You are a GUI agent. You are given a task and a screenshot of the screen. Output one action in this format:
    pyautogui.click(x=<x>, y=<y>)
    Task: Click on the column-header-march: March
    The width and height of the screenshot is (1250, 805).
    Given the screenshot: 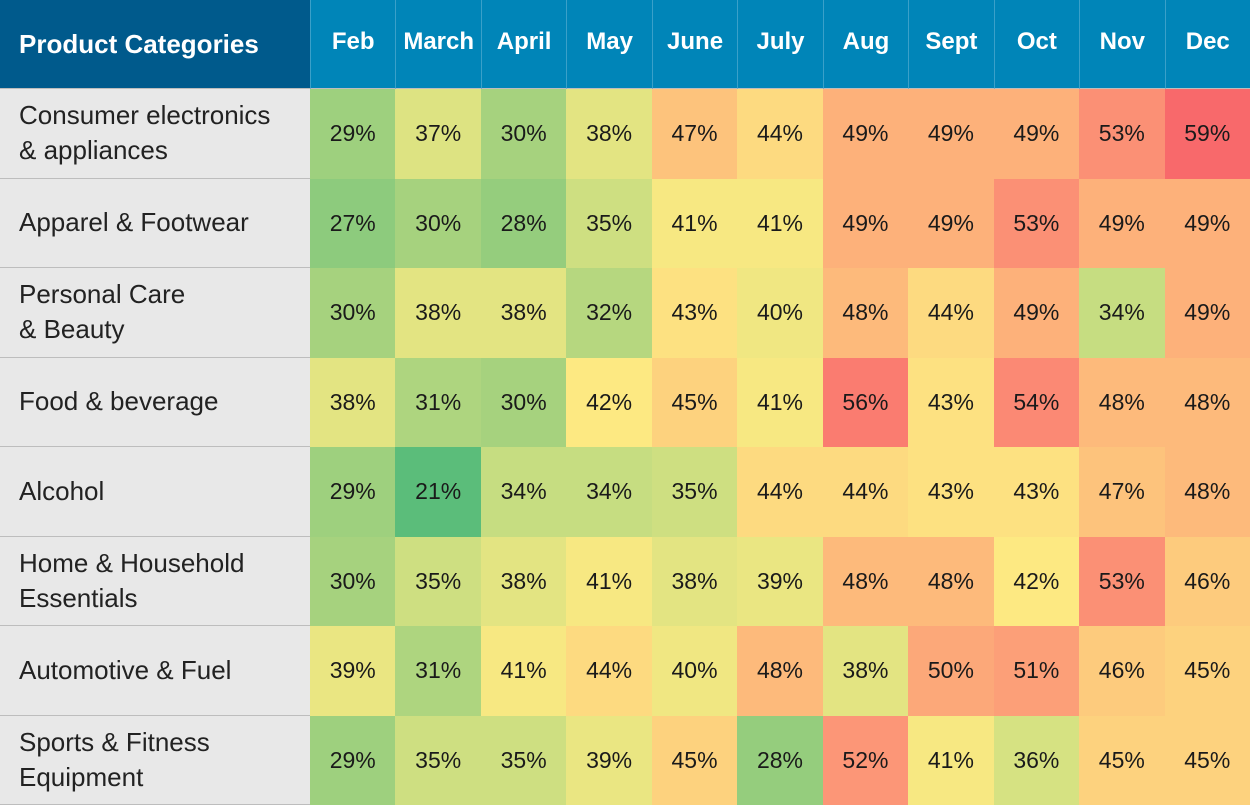 What is the action you would take?
    pyautogui.click(x=438, y=44)
    